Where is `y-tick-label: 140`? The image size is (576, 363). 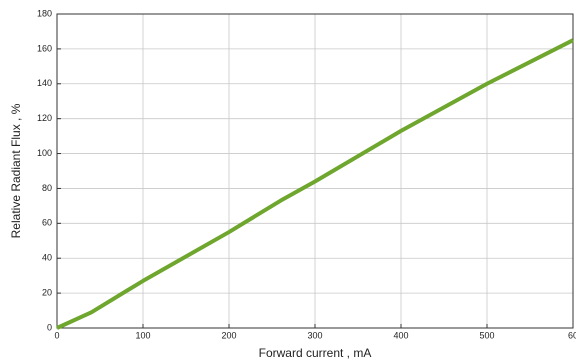 y-tick-label: 140 is located at coordinates (44, 83).